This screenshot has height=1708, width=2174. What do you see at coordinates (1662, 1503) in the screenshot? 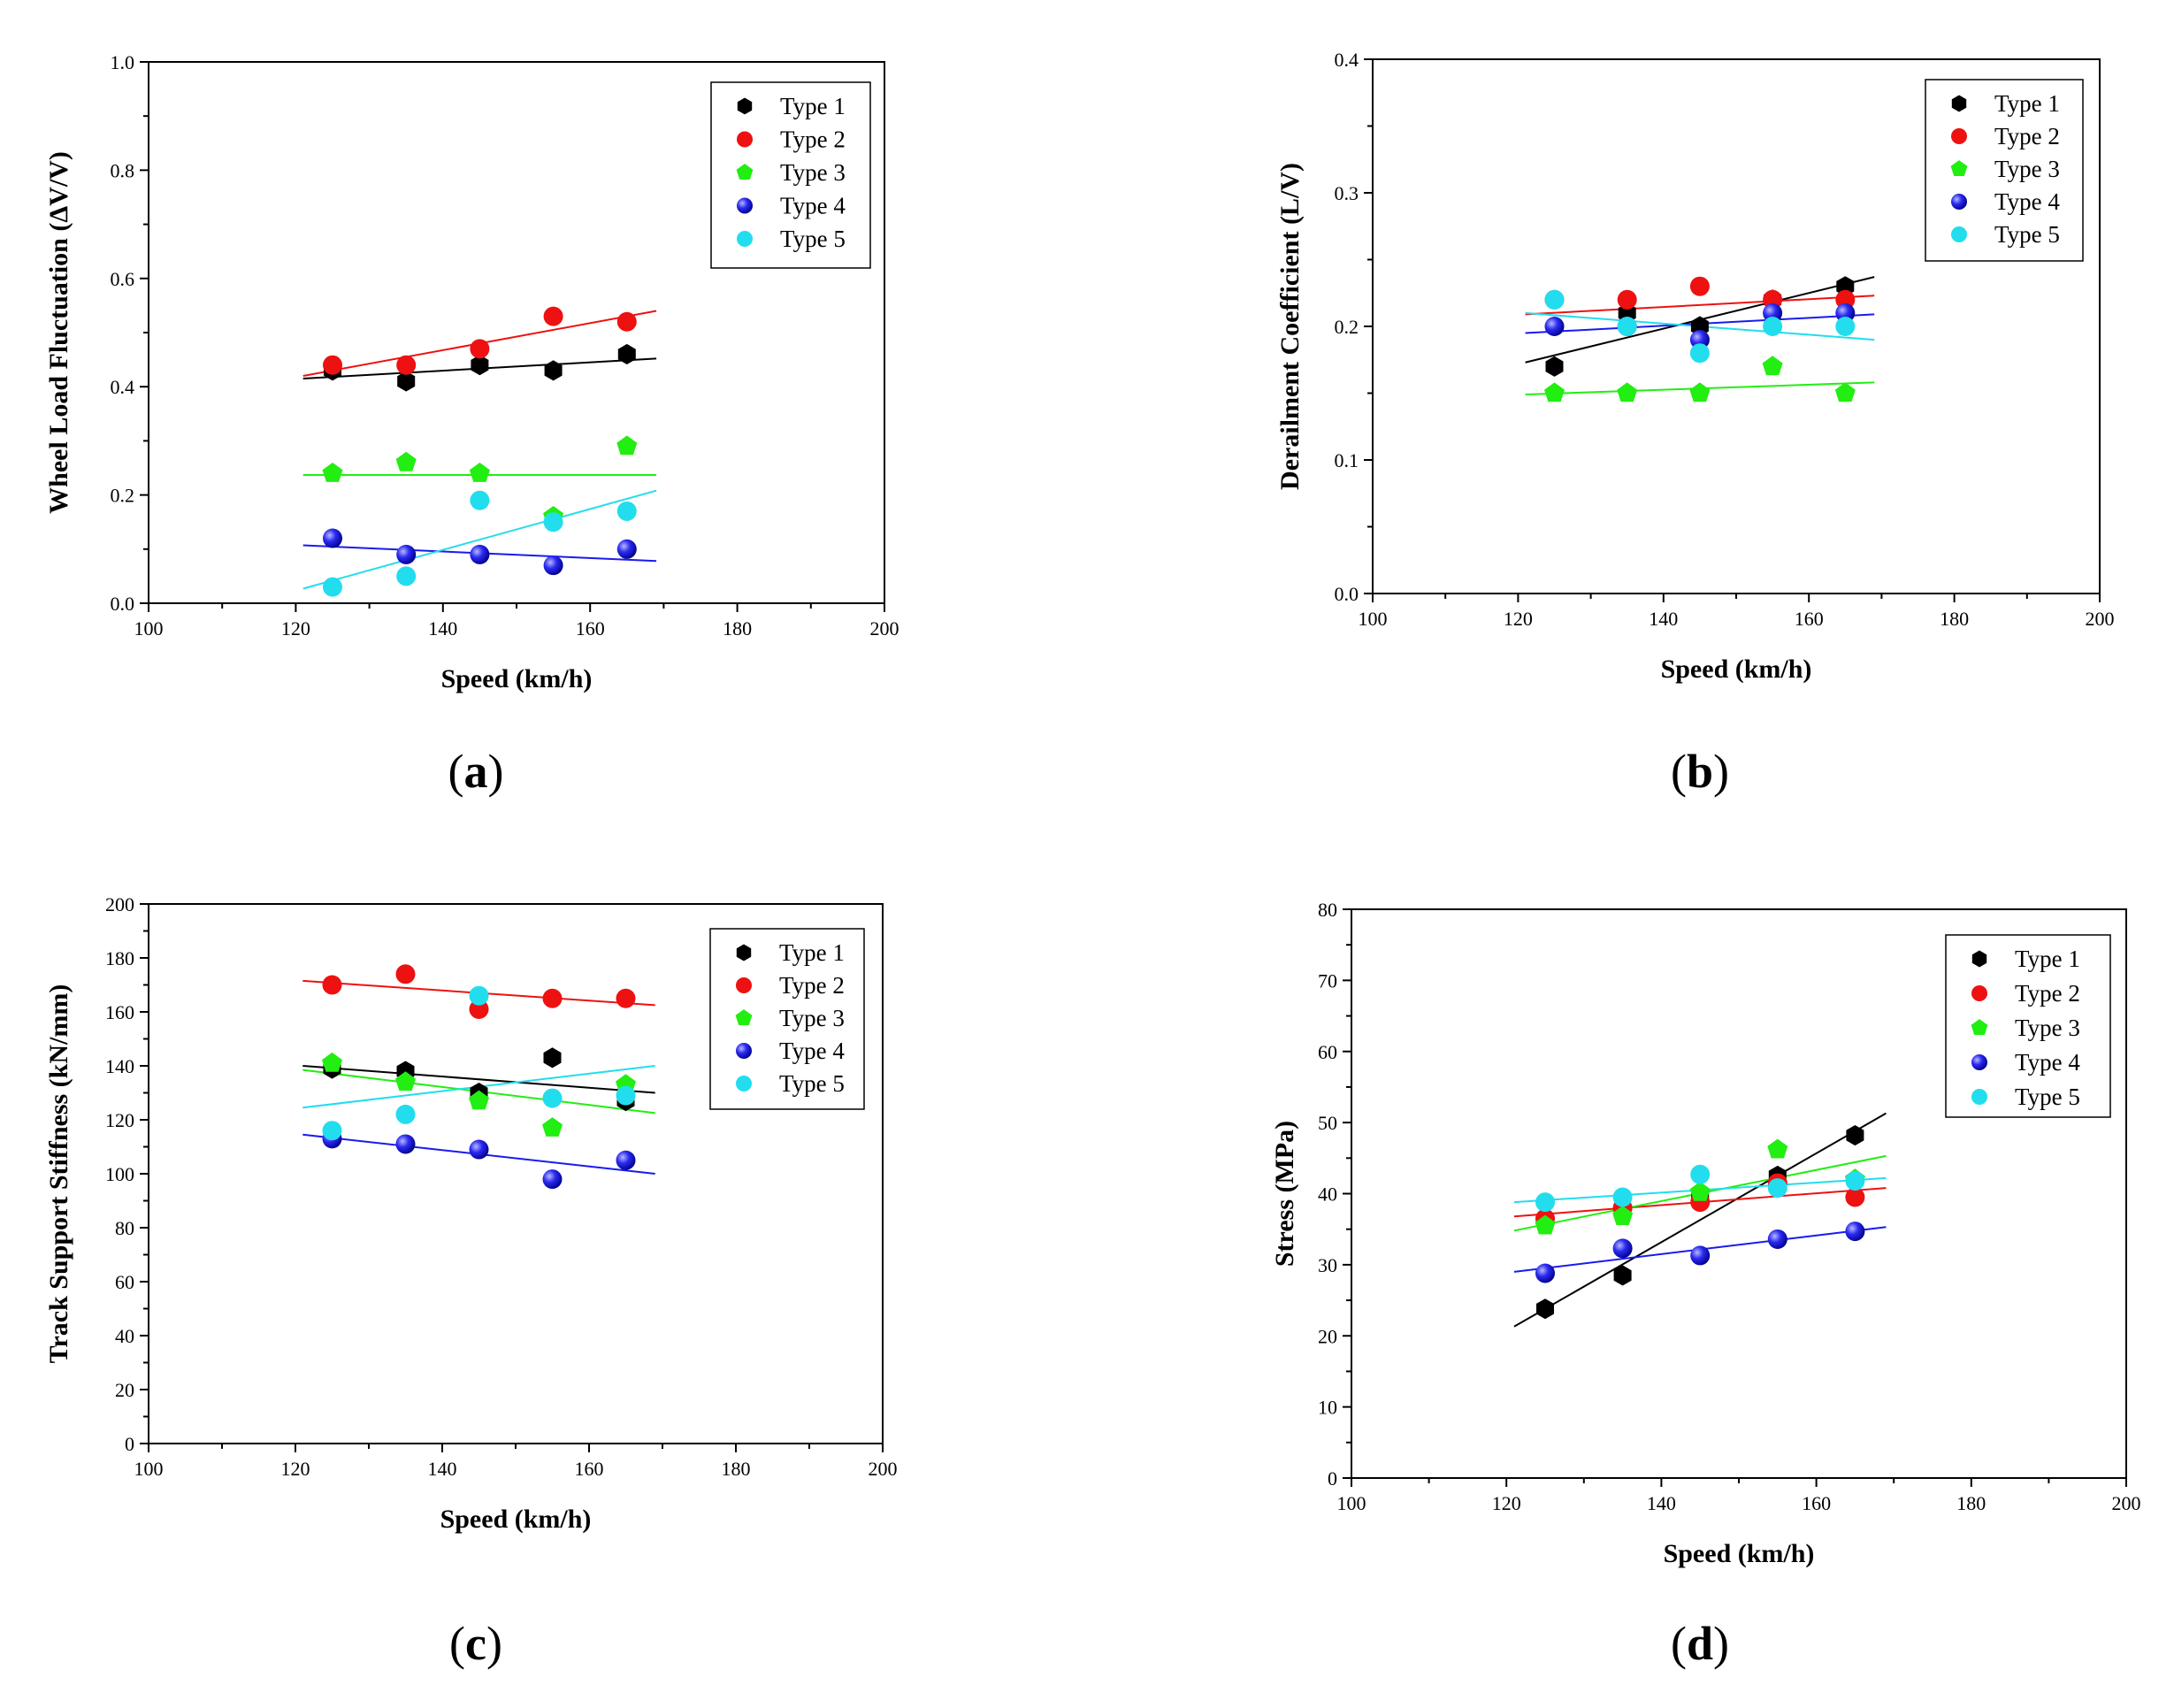
I see `x-tick-label: 140` at bounding box center [1662, 1503].